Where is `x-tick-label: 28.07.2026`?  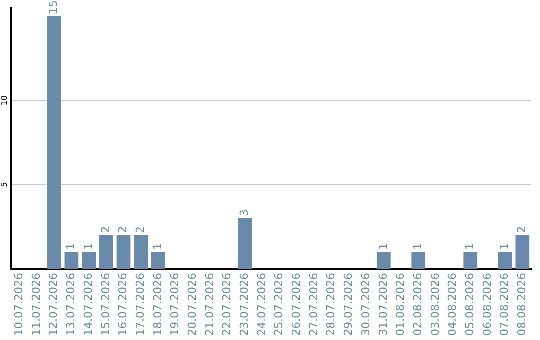
x-tick-label: 28.07.2026 is located at coordinates (331, 304).